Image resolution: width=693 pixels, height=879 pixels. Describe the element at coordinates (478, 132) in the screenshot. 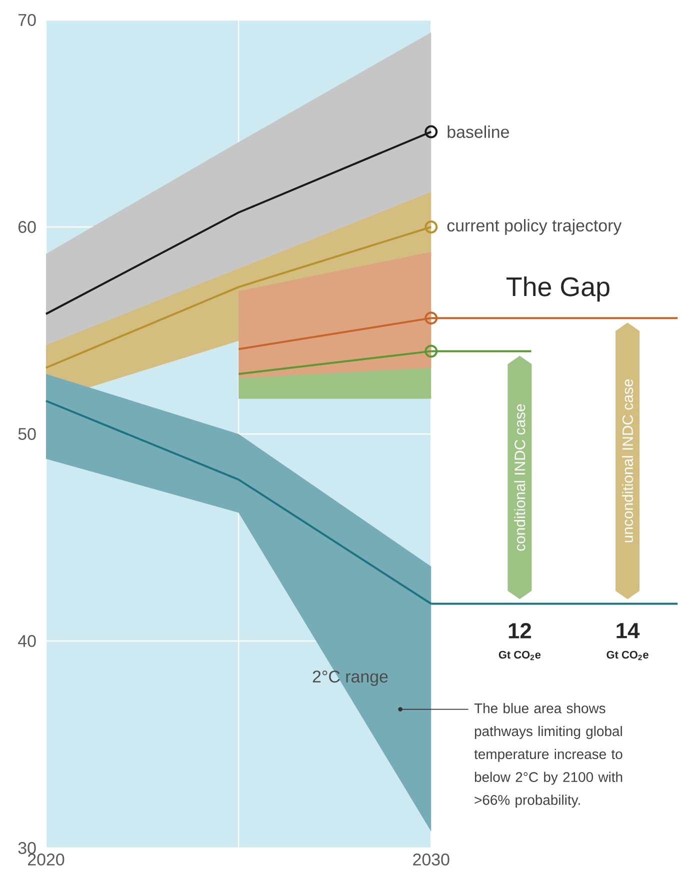

I see `series-label: baseline` at that location.